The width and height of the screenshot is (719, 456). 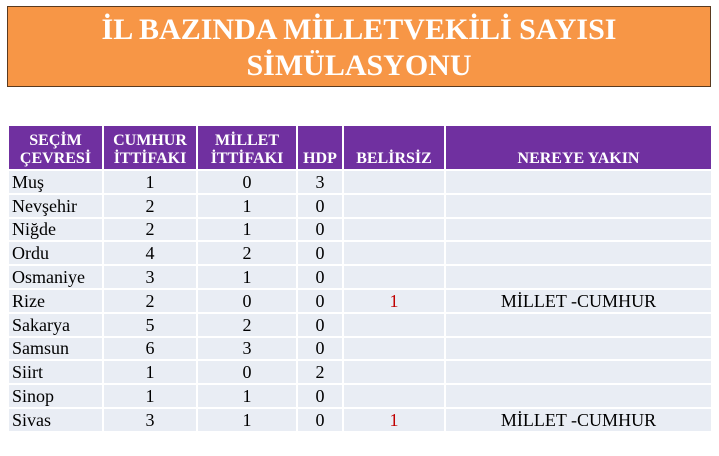 What do you see at coordinates (55, 140) in the screenshot?
I see `column-header-text: SEÇİM` at bounding box center [55, 140].